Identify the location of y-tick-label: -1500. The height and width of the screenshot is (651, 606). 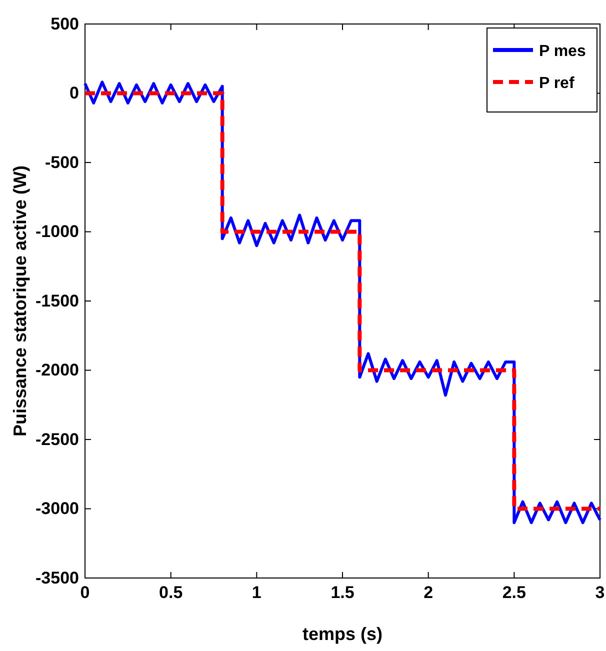
(57, 300).